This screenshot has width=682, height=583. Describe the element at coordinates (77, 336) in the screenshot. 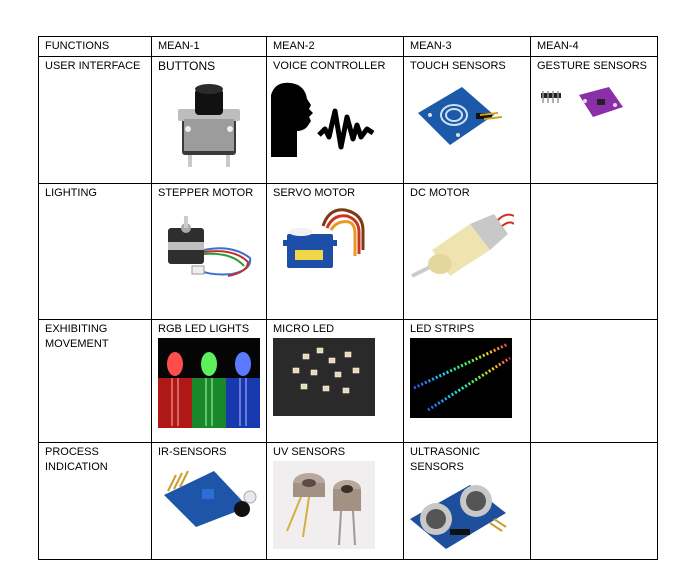

I see `function-label: EXHIBITING MOVEMENT` at that location.